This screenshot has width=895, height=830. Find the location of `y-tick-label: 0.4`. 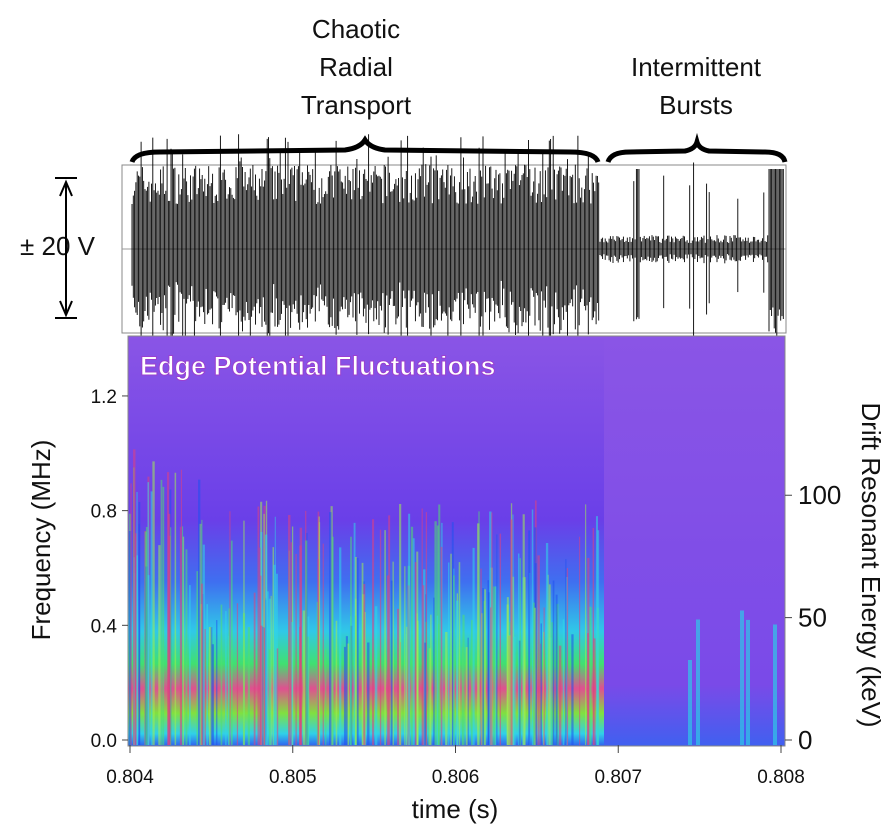

y-tick-label: 0.4 is located at coordinates (104, 626).